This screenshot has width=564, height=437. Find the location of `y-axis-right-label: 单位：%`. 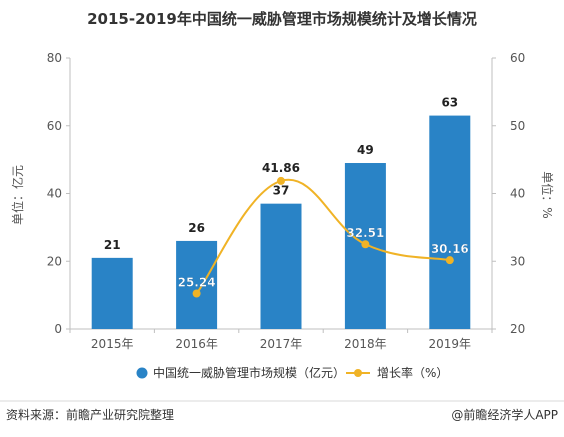

y-axis-right-label: 单位：% is located at coordinates (547, 194).